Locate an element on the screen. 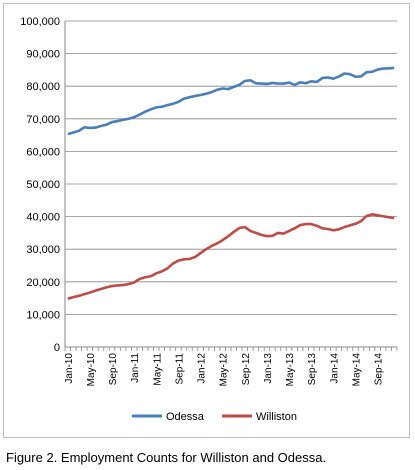 This screenshot has width=415, height=470. x-tick-label: May-14 is located at coordinates (357, 370).